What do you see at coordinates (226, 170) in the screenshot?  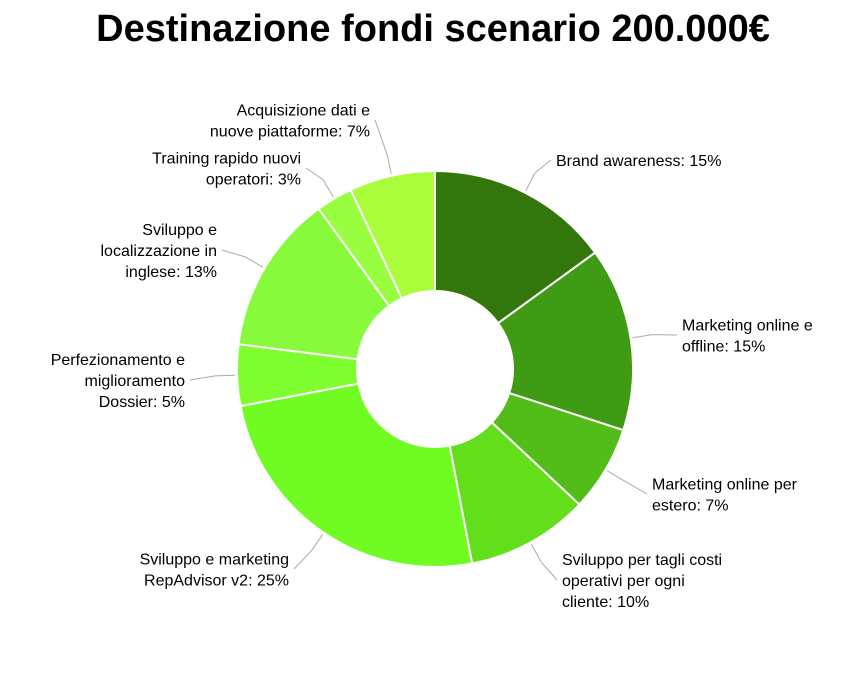 I see `slice-label-8: Training rapido nuovi operatori: 3%` at bounding box center [226, 170].